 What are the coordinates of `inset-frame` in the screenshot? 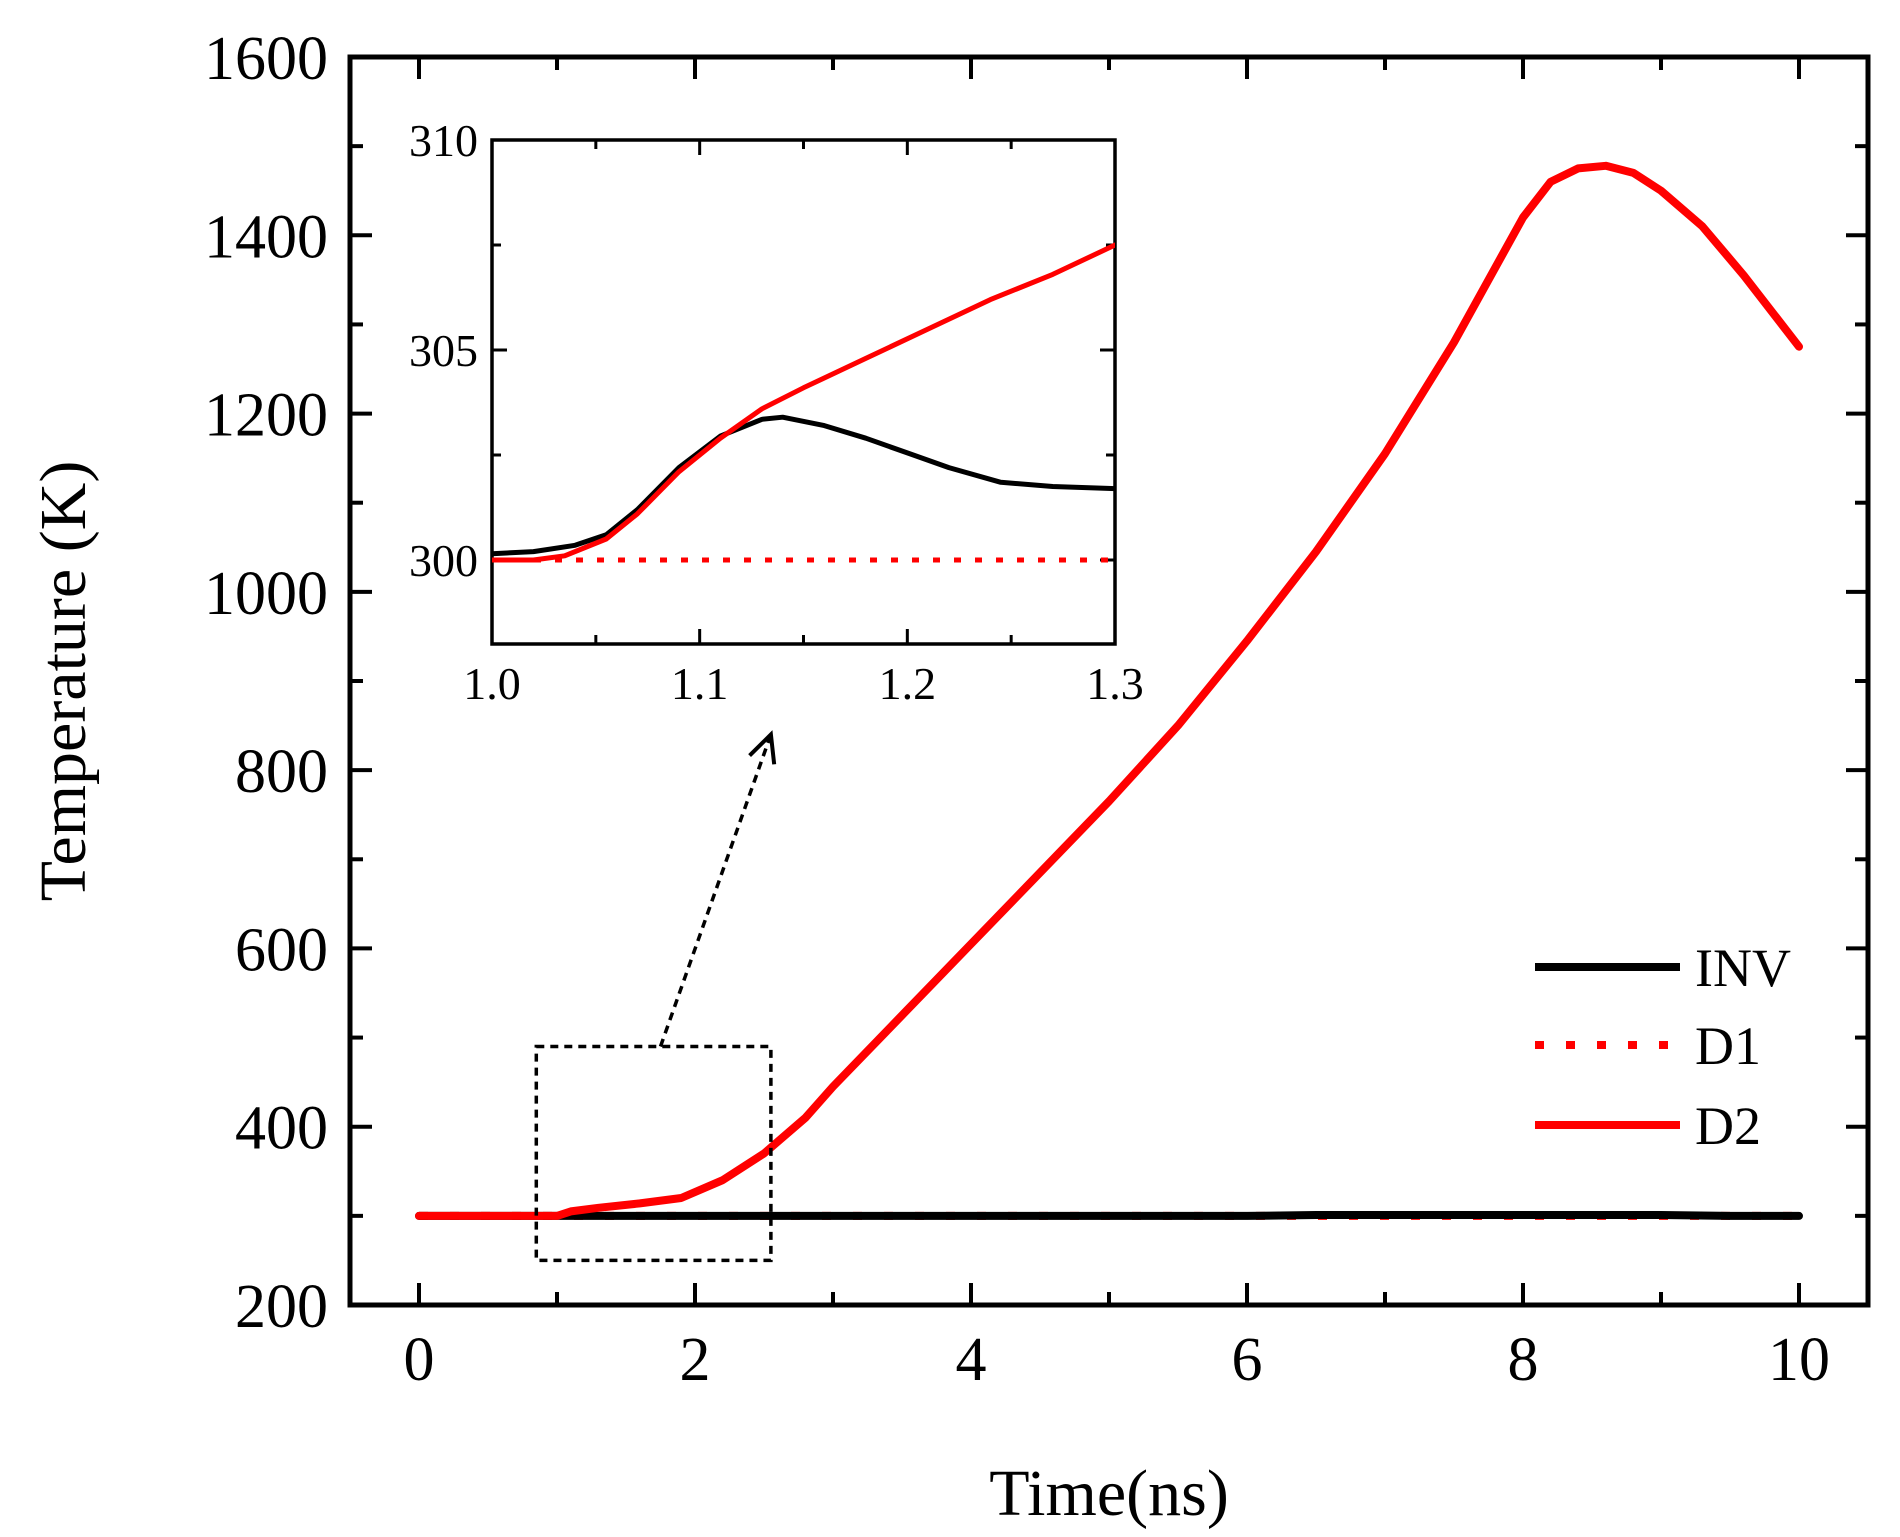 It's located at (803, 392).